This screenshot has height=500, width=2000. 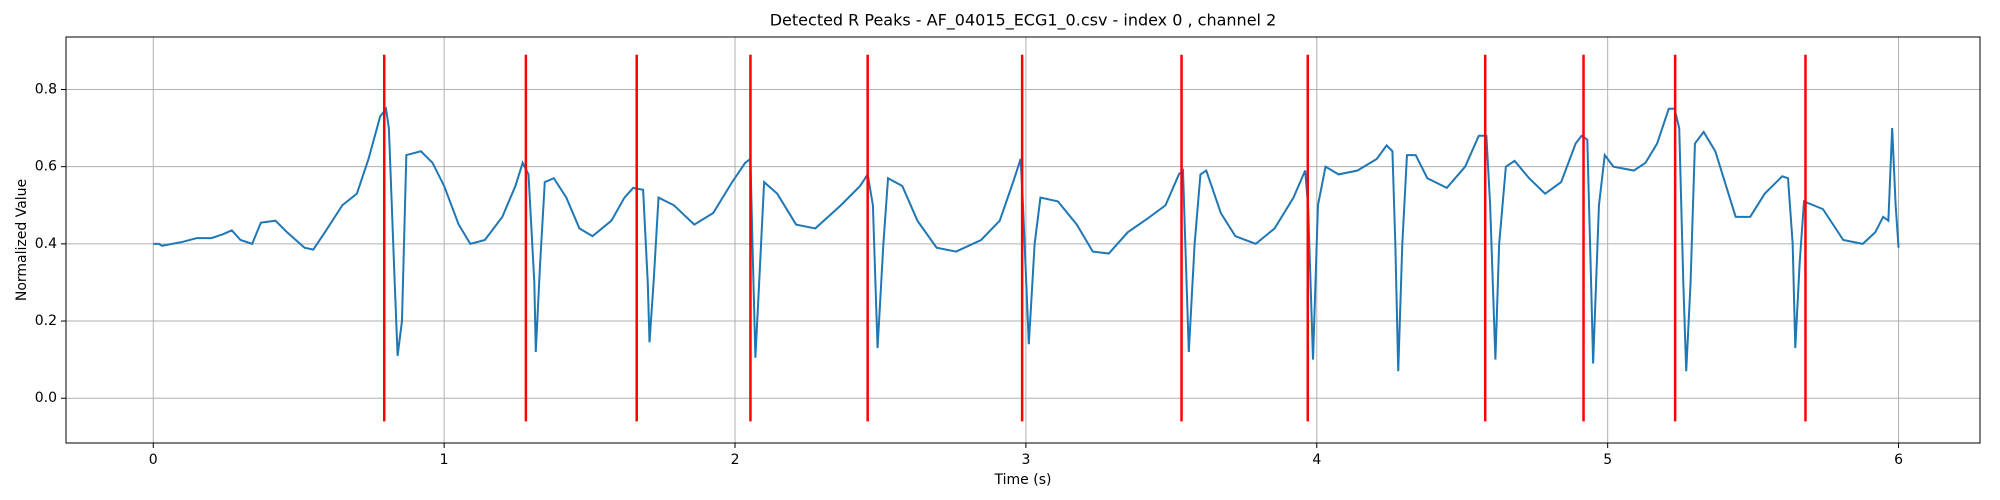 I want to click on y-tick-label: 0.8, so click(x=46, y=89).